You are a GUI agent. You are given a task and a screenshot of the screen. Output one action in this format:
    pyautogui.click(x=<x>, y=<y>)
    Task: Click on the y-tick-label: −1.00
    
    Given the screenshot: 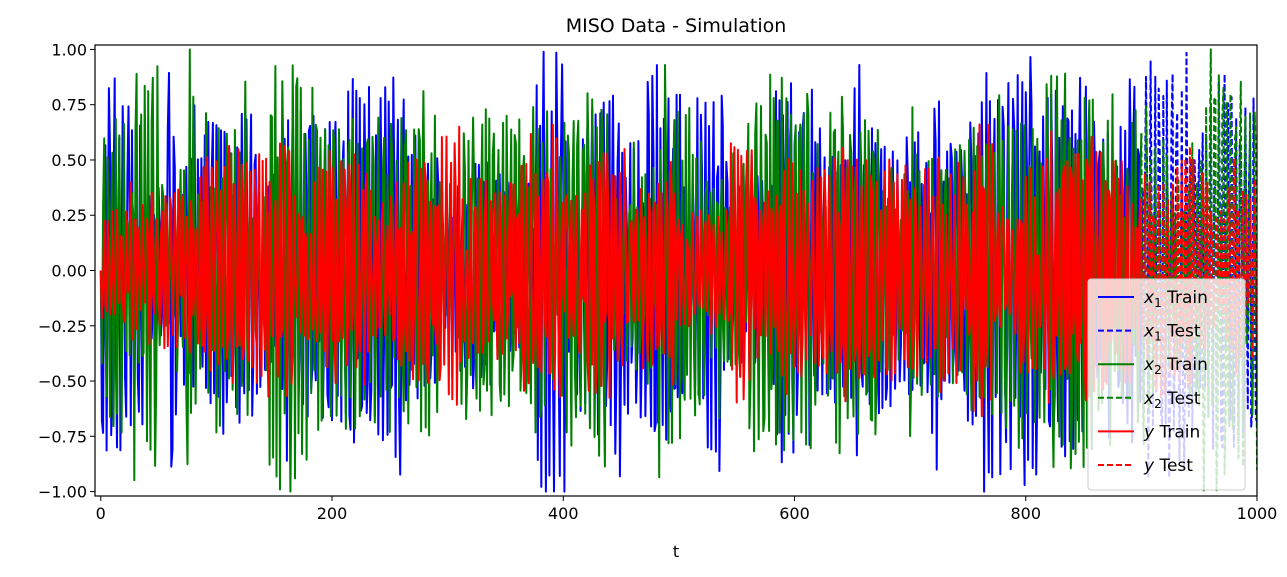 What is the action you would take?
    pyautogui.click(x=62, y=492)
    